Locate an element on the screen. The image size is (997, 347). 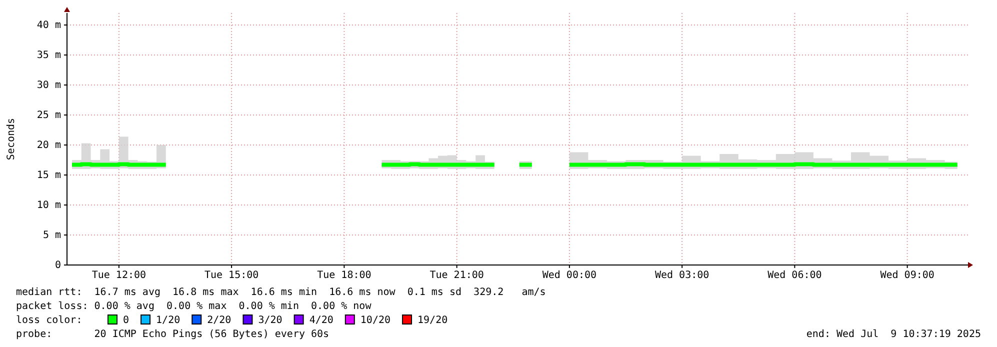
y-tick-label: 40 m is located at coordinates (48, 26).